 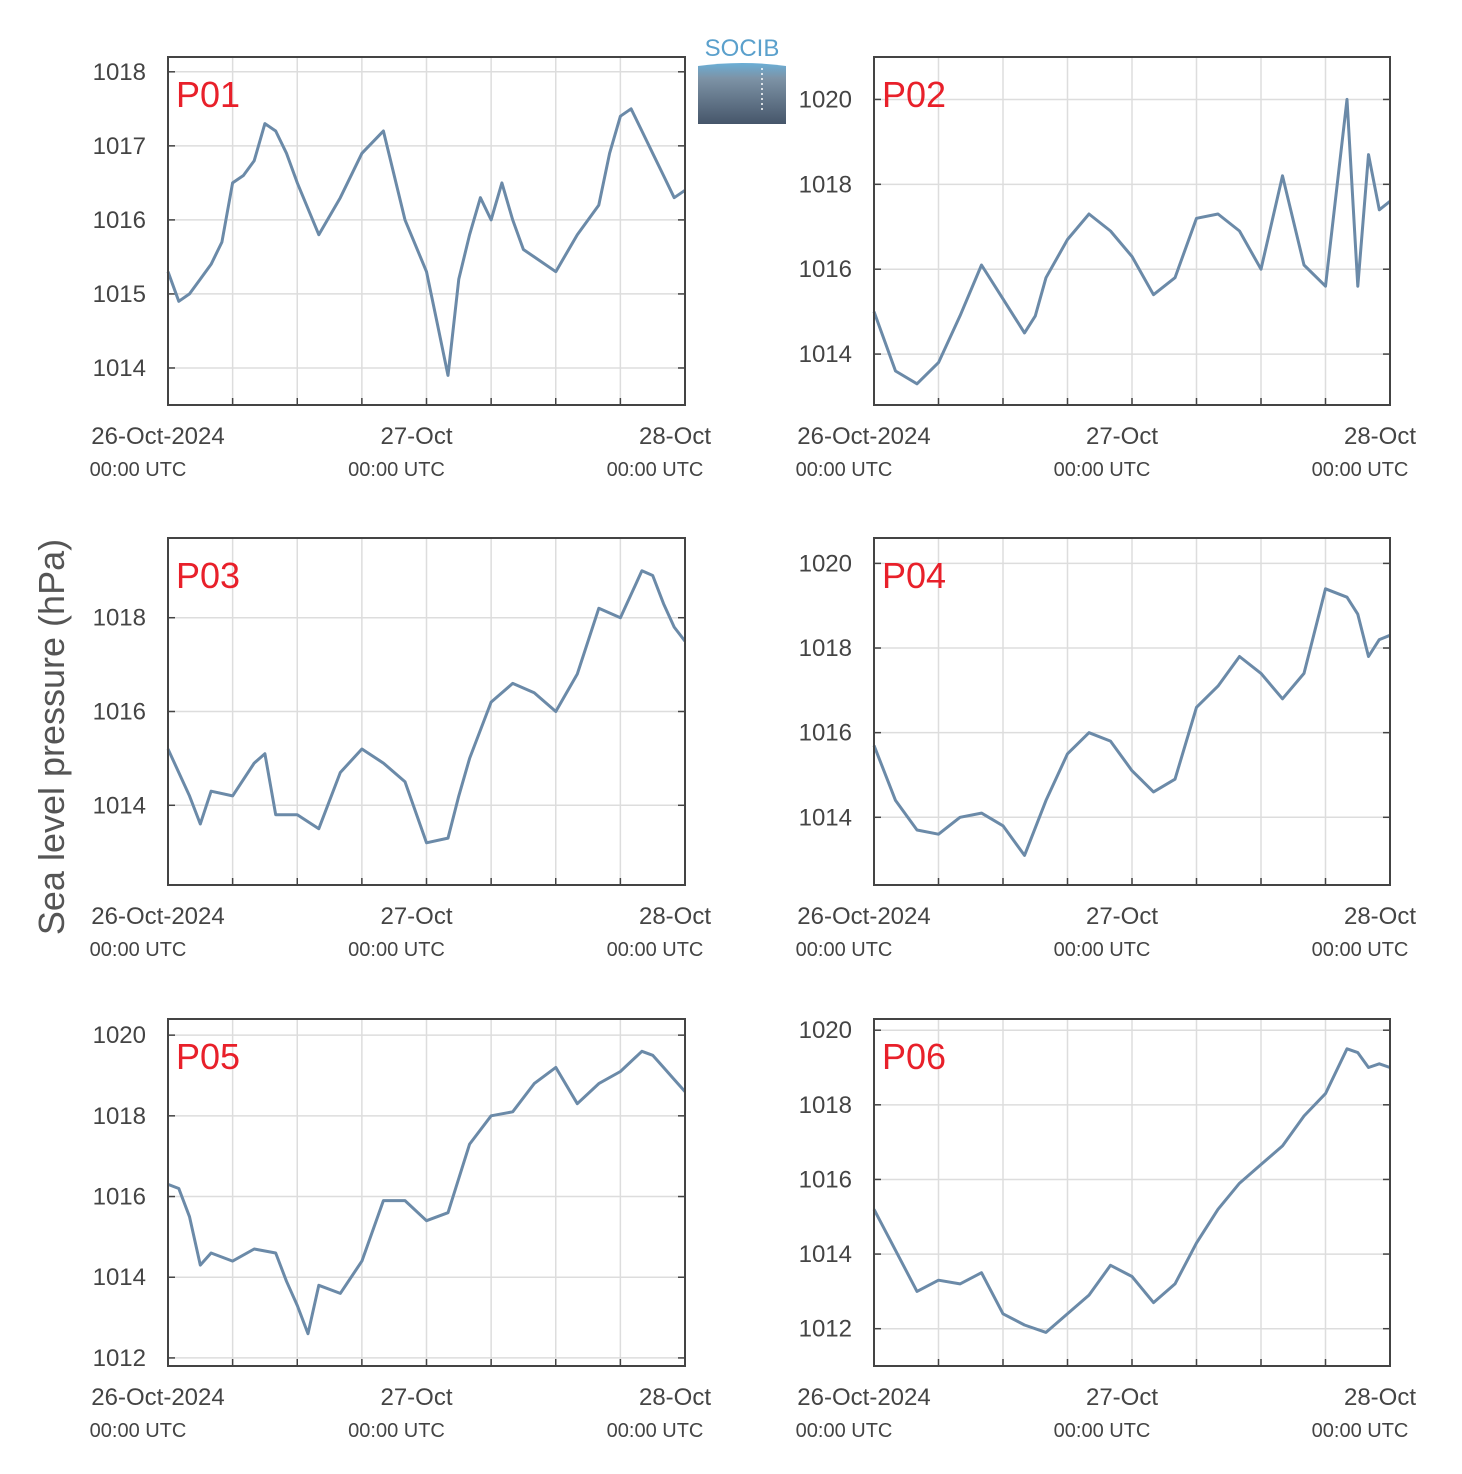 I want to click on series-line-P04, so click(x=1131, y=722).